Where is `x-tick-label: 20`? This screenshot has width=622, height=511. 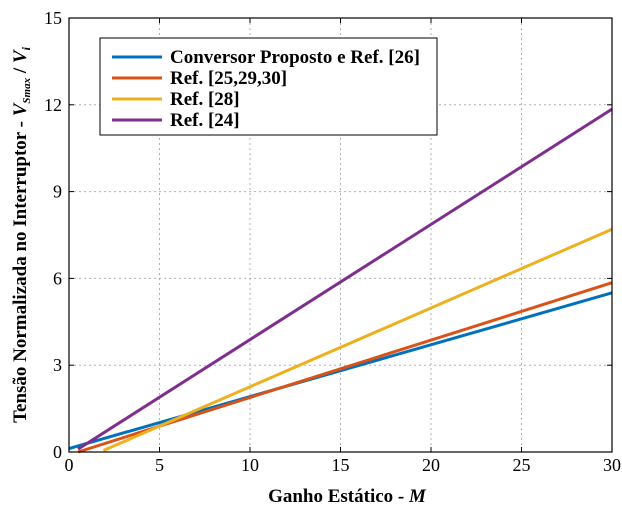 x-tick-label: 20 is located at coordinates (431, 465).